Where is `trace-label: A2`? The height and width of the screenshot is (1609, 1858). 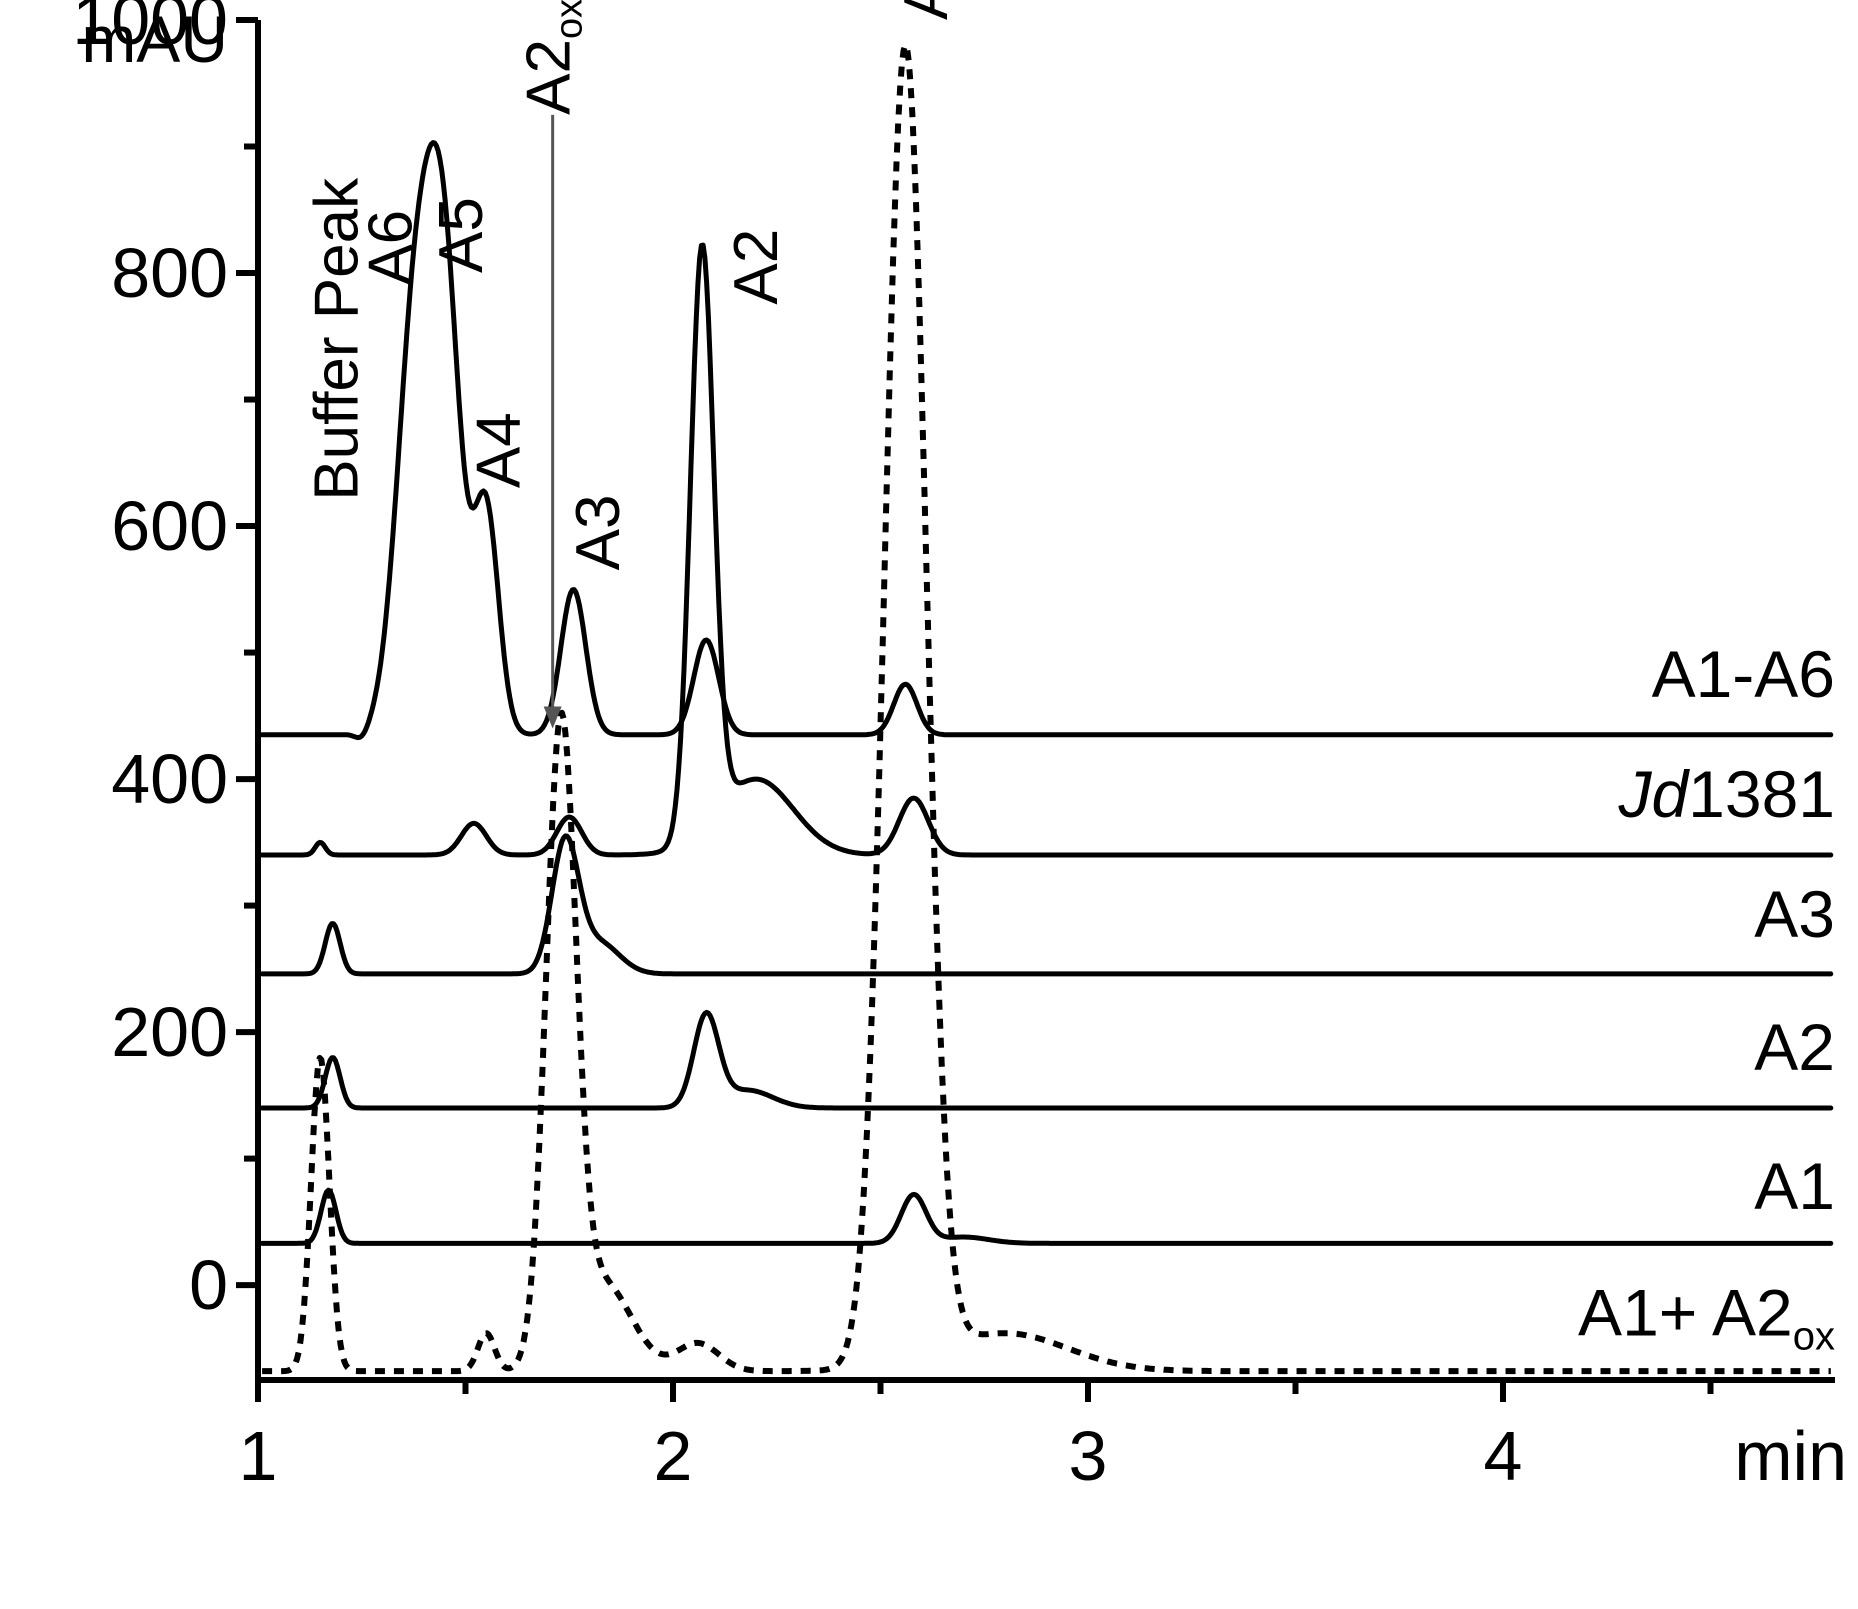
trace-label: A2 is located at coordinates (1794, 1047).